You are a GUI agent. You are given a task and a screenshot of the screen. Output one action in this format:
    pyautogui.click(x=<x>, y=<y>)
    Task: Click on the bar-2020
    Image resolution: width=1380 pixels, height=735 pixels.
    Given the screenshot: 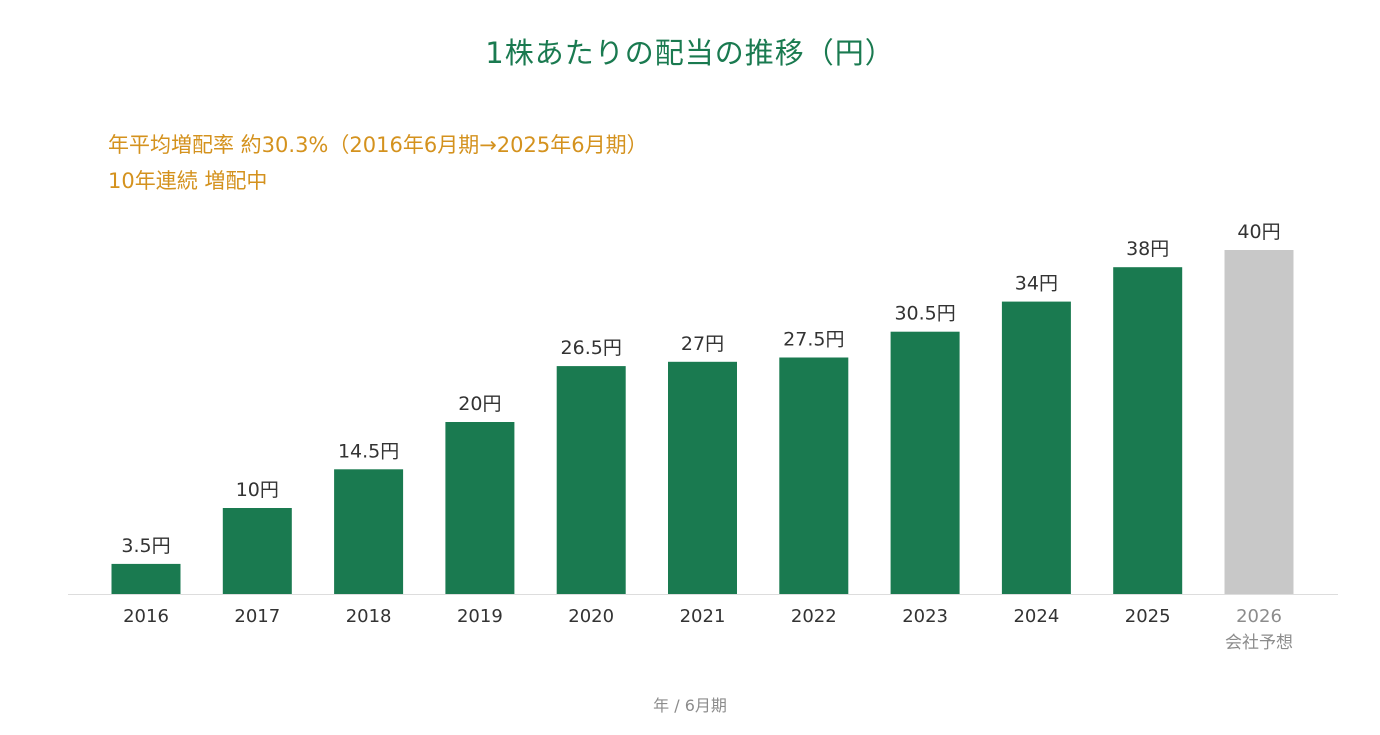 What is the action you would take?
    pyautogui.click(x=591, y=480)
    